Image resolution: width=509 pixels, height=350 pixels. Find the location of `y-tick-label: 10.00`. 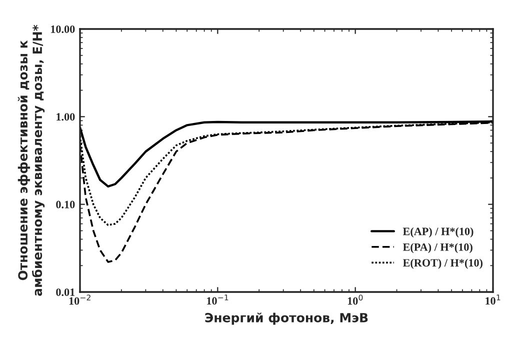

y-tick-label: 10.00 is located at coordinates (63, 29).